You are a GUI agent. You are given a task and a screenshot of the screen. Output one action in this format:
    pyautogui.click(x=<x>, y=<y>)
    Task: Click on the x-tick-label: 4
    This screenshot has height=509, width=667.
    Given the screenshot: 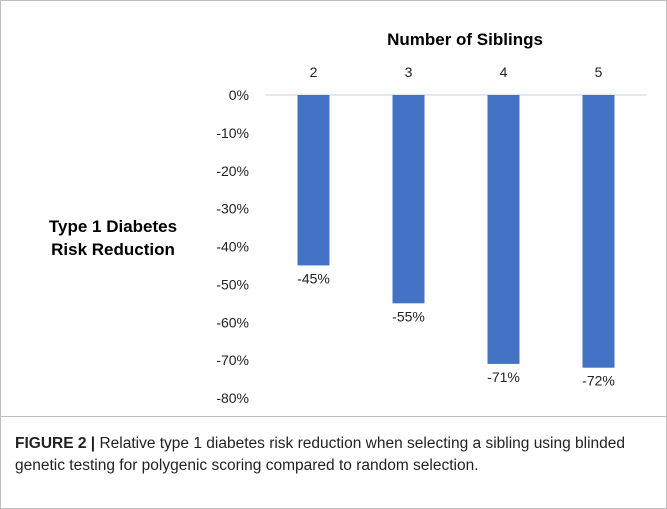 What is the action you would take?
    pyautogui.click(x=504, y=72)
    